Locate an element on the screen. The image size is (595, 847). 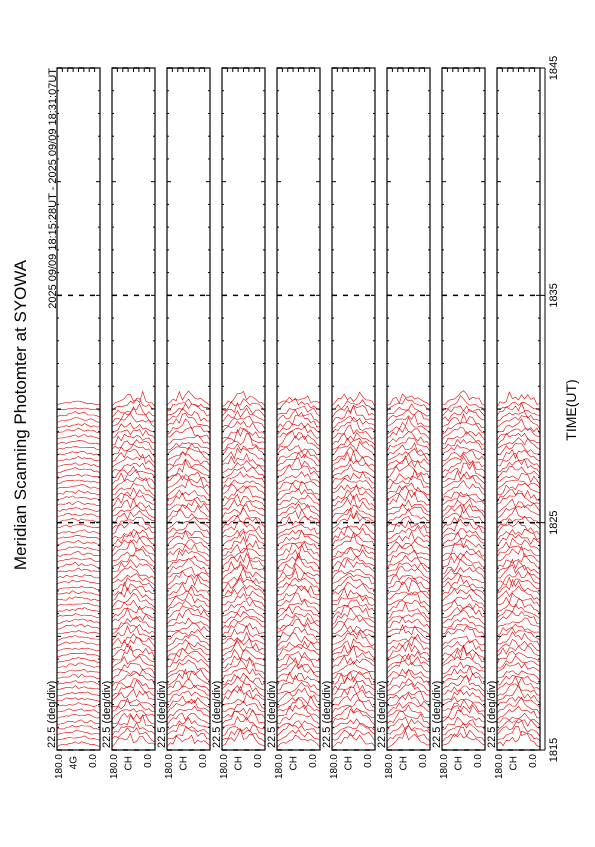
panel-frame is located at coordinates (298, 409).